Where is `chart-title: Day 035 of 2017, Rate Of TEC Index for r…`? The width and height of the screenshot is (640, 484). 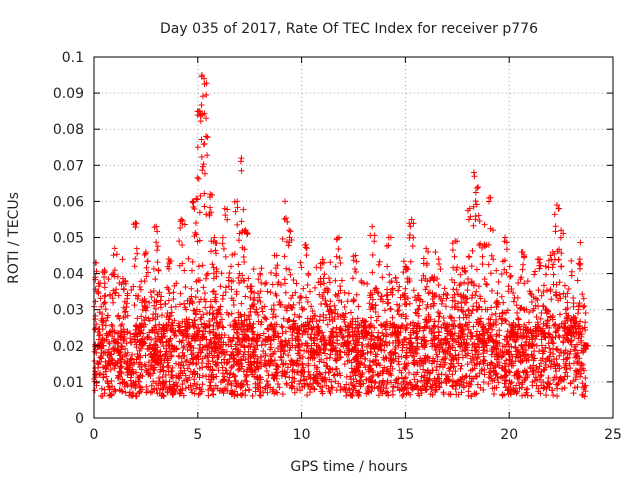
chart-title: Day 035 of 2017, Rate Of TEC Index for r… is located at coordinates (349, 29).